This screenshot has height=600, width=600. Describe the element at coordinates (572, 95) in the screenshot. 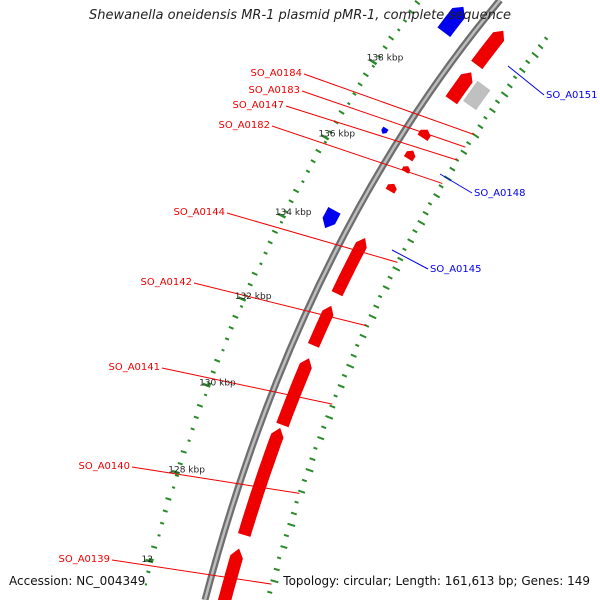

I see `gene-label: SO_A0151` at that location.